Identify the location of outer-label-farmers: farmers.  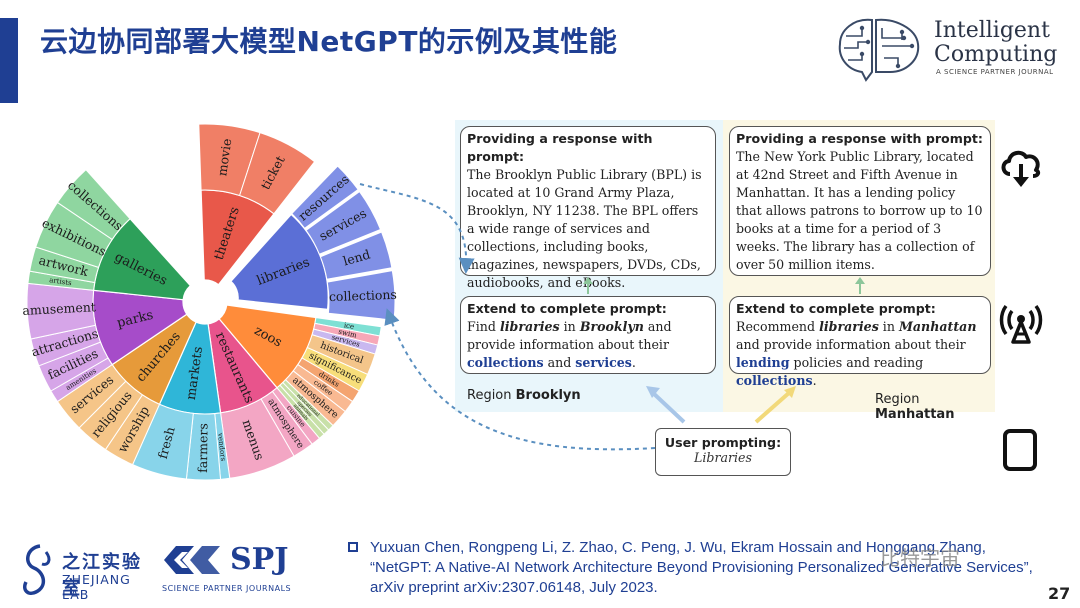
(202, 448).